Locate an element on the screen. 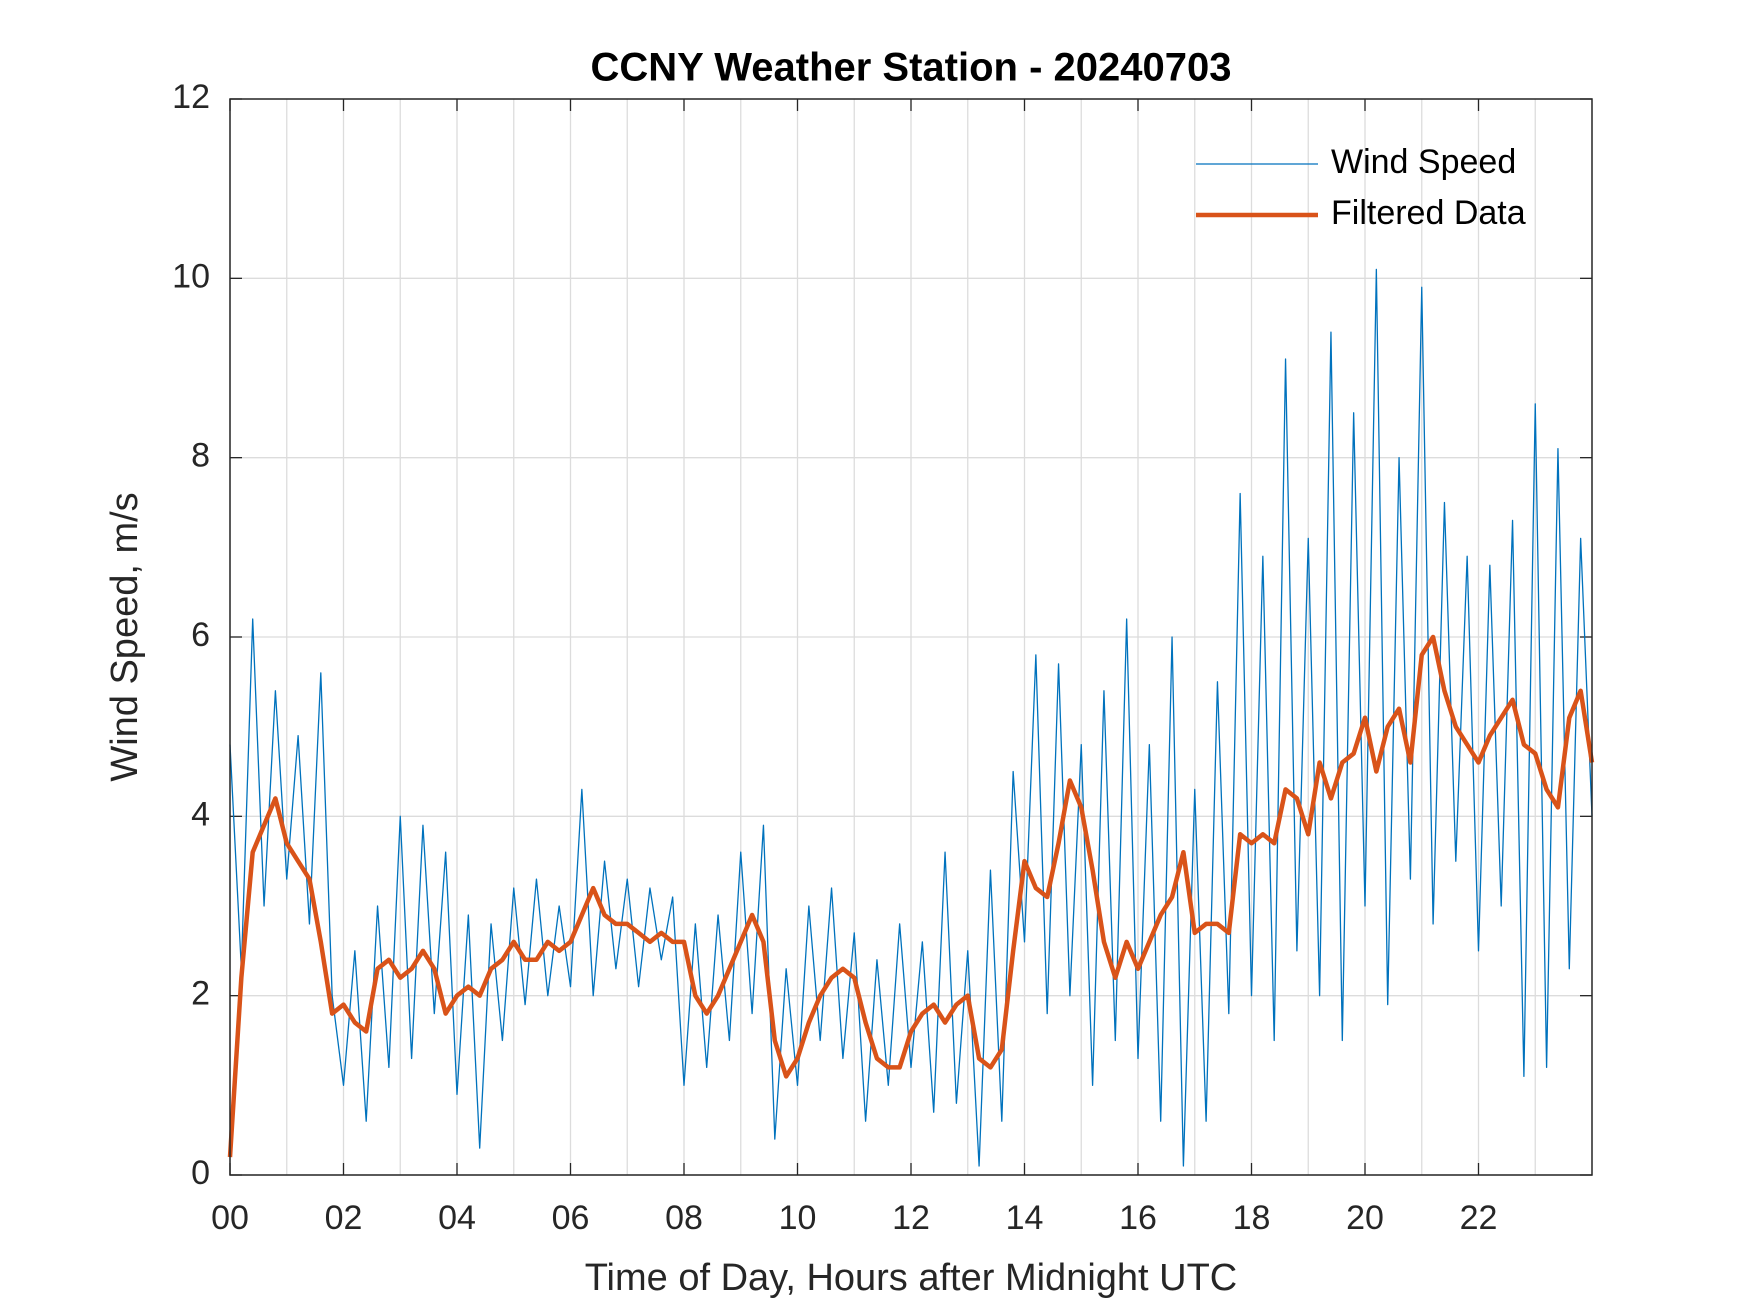 This screenshot has width=1750, height=1313. y-tick-label: 12 is located at coordinates (191, 97).